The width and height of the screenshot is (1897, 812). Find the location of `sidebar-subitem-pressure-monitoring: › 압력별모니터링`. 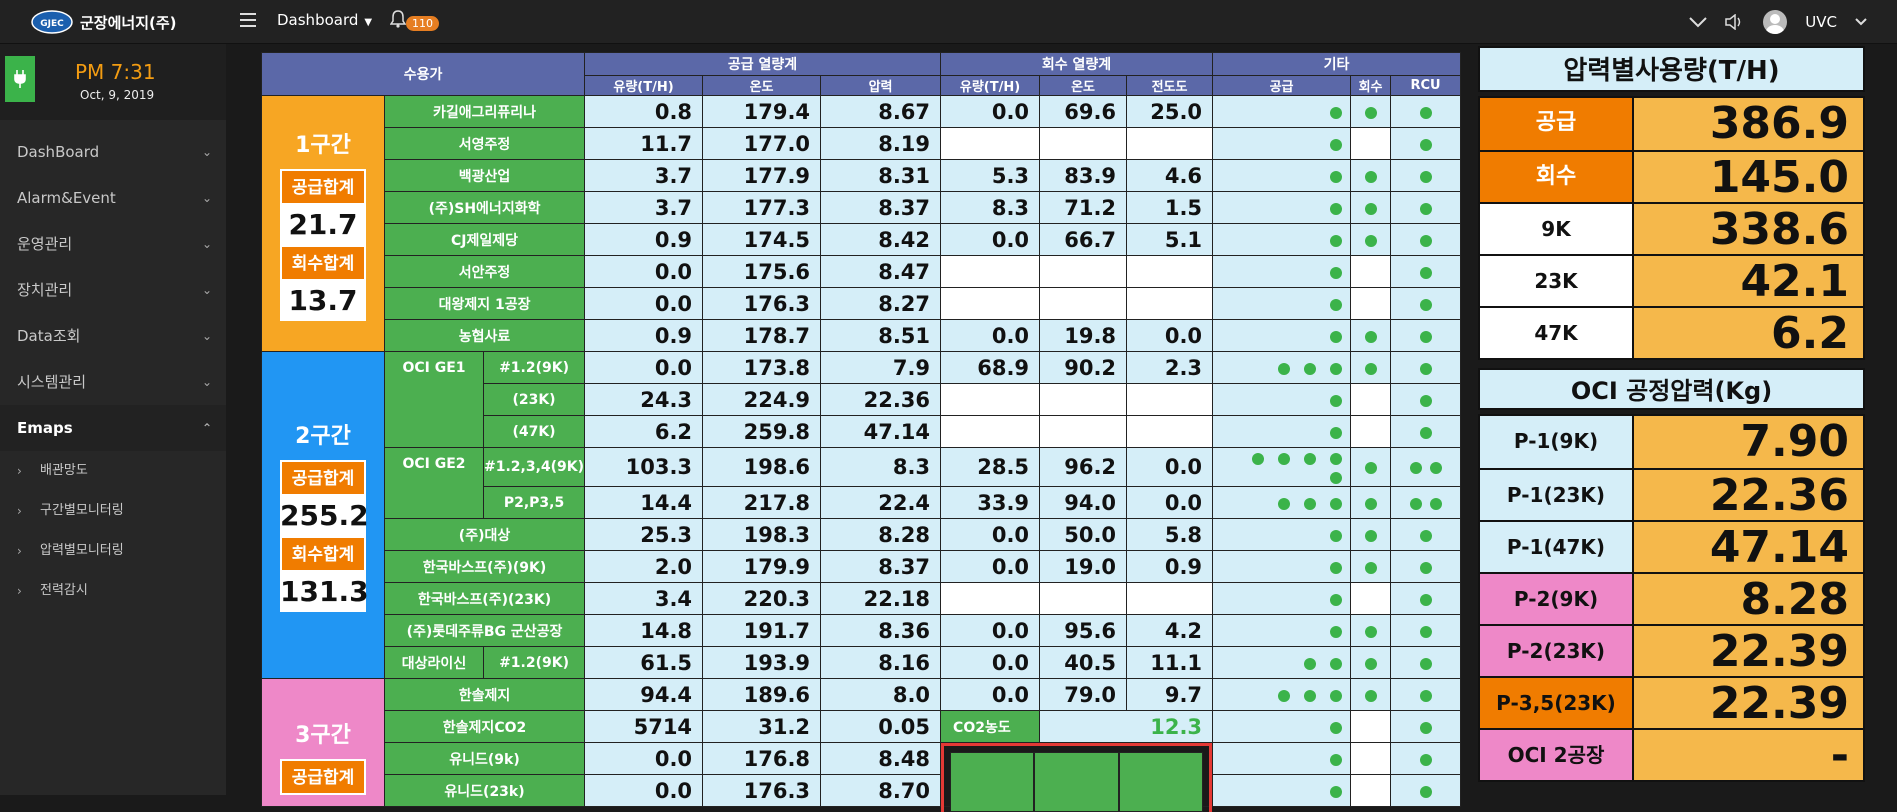

sidebar-subitem-pressure-monitoring: › 압력별모니터링 is located at coordinates (113, 551).